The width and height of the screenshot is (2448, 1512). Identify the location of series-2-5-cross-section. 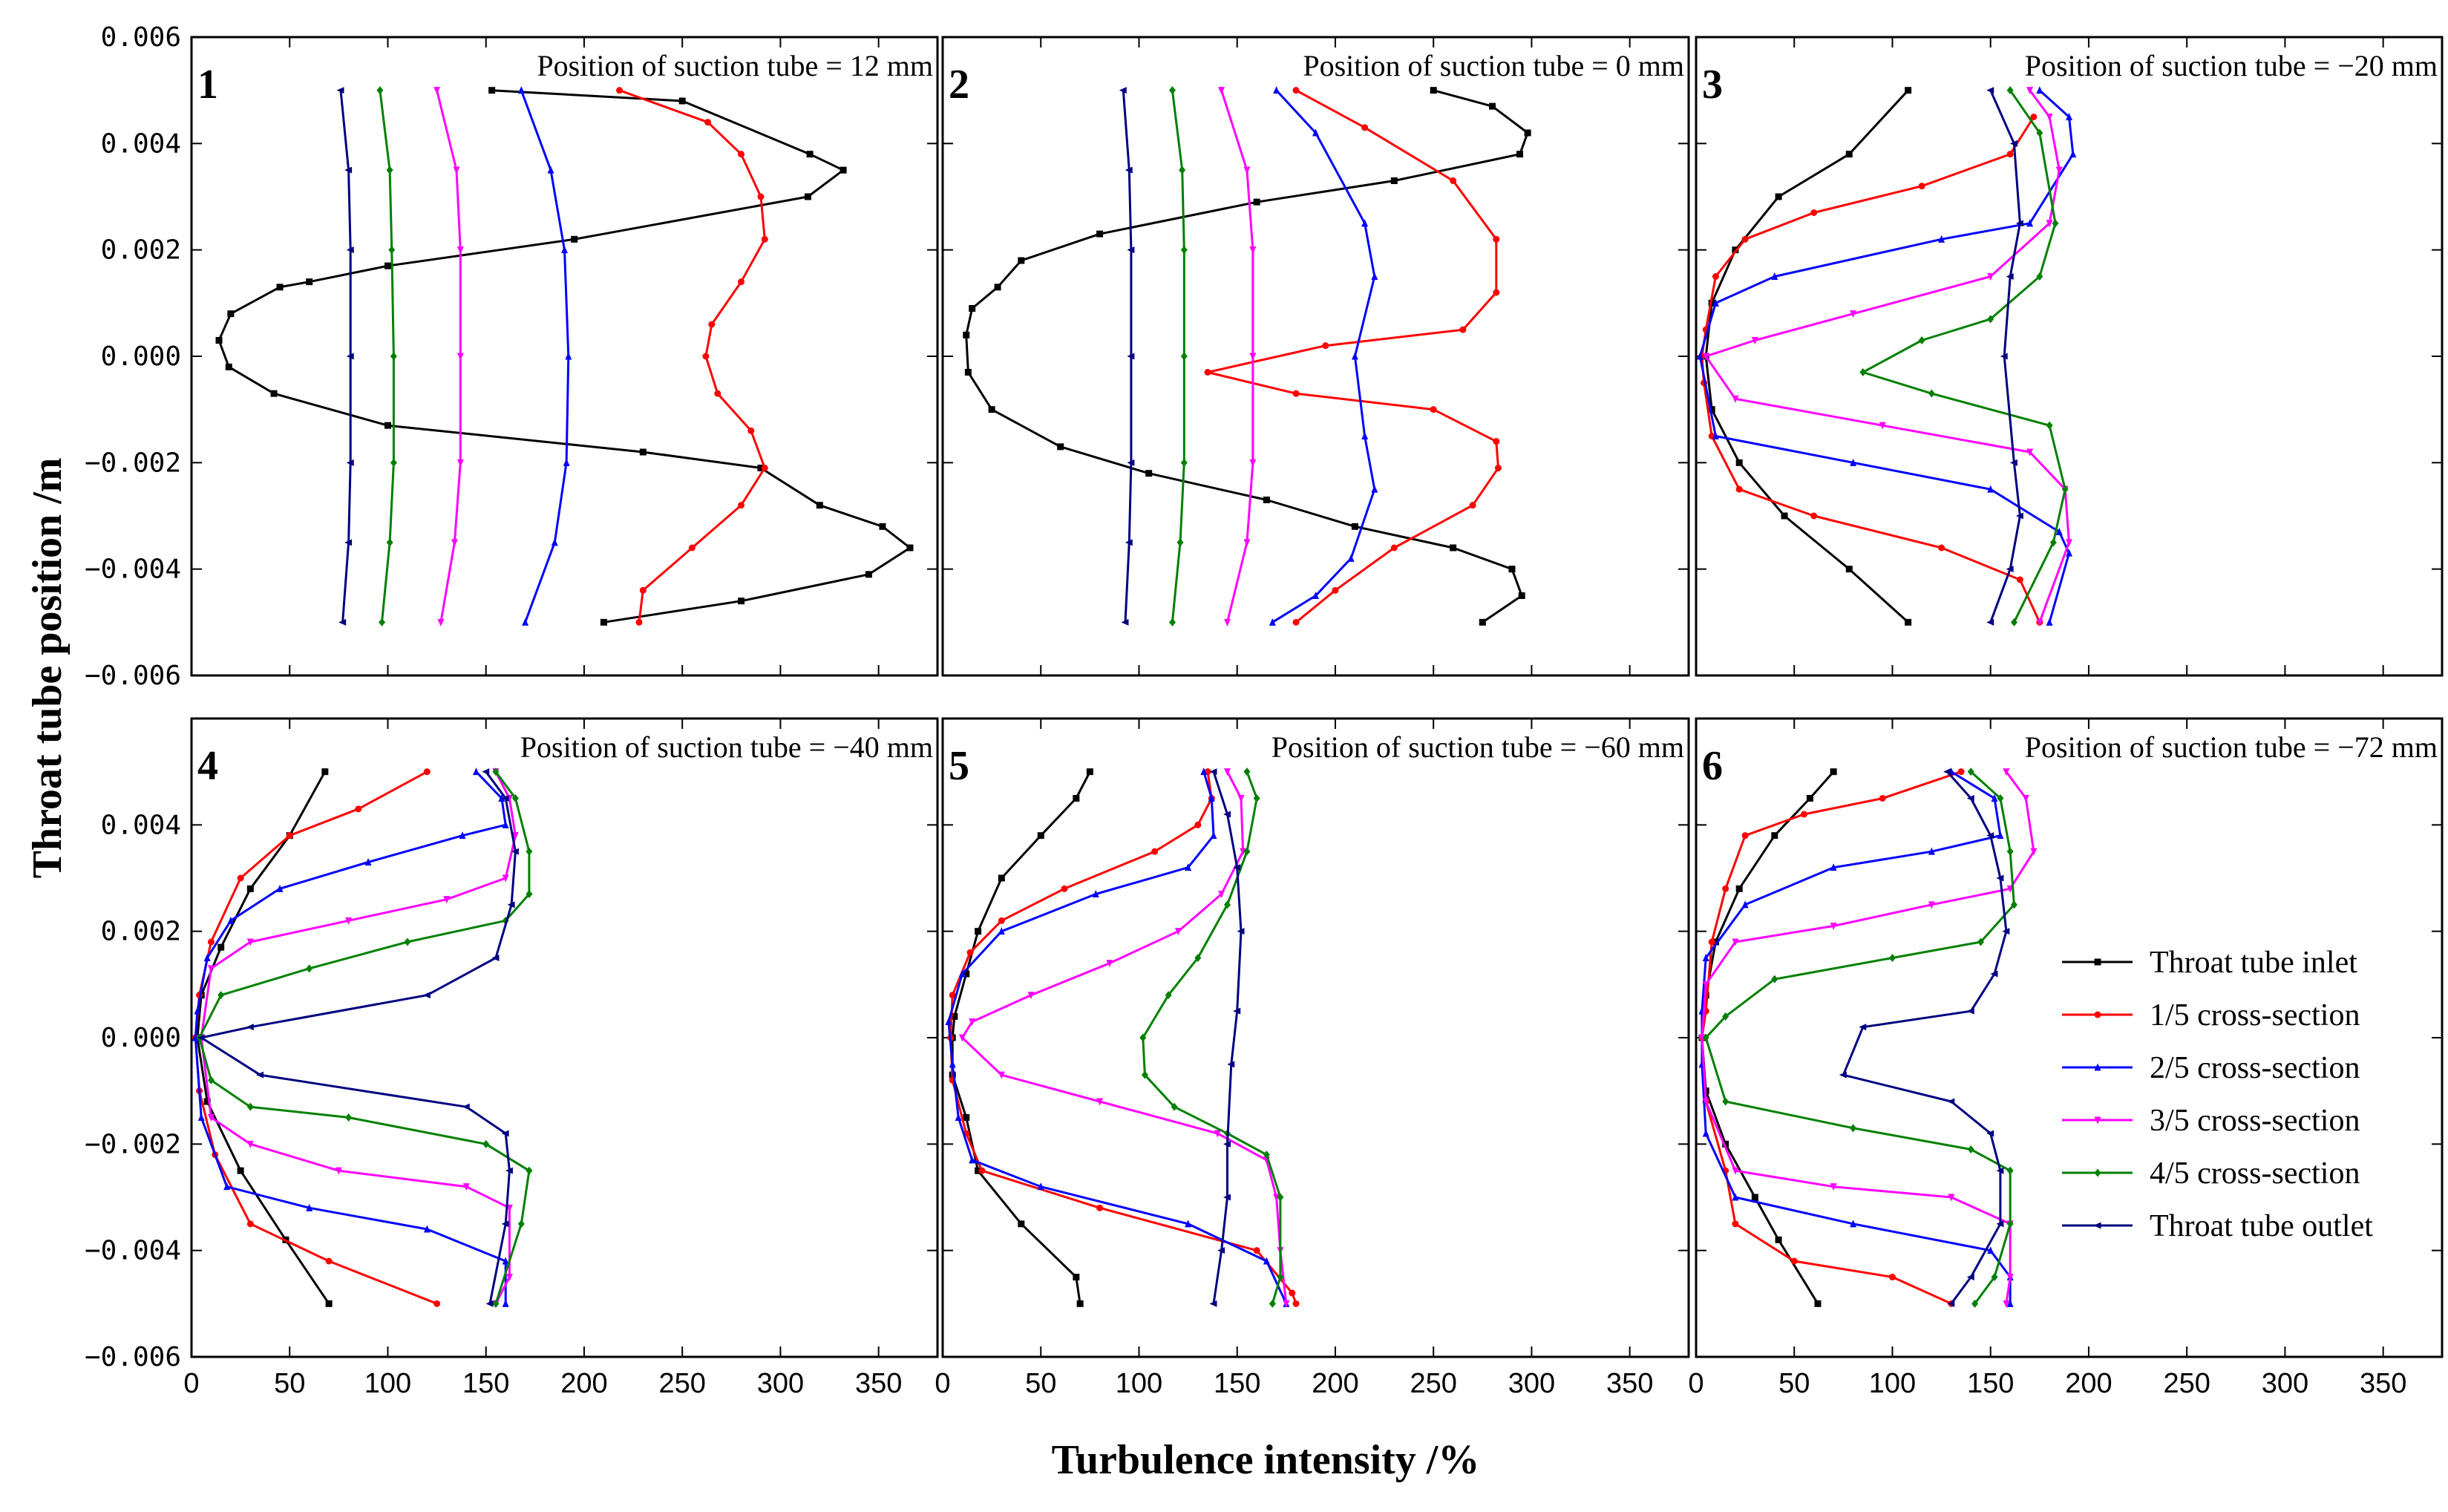
(1856, 1037).